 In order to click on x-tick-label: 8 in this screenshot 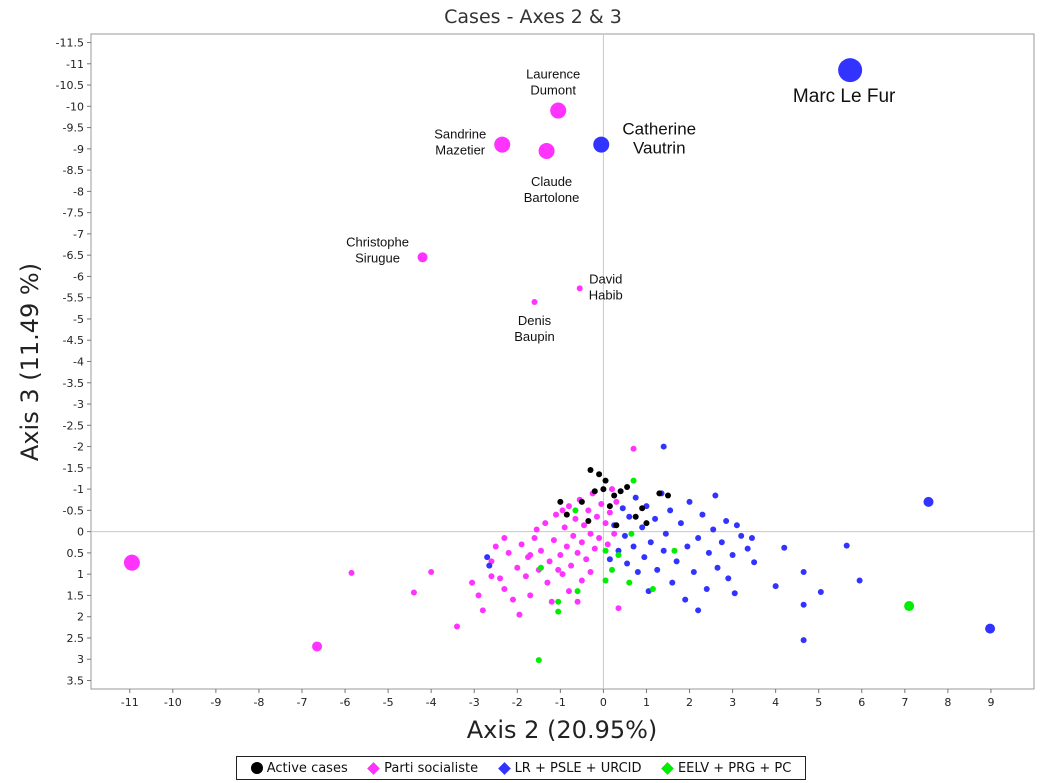, I will do `click(947, 702)`.